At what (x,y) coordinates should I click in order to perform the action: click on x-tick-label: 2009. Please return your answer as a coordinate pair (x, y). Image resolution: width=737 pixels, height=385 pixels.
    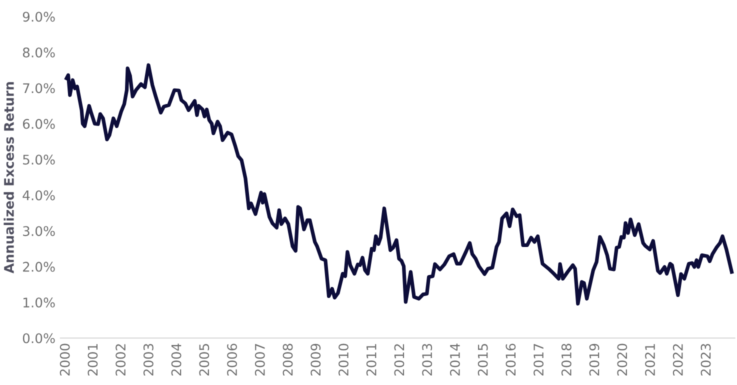
    Looking at the image, I should click on (315, 360).